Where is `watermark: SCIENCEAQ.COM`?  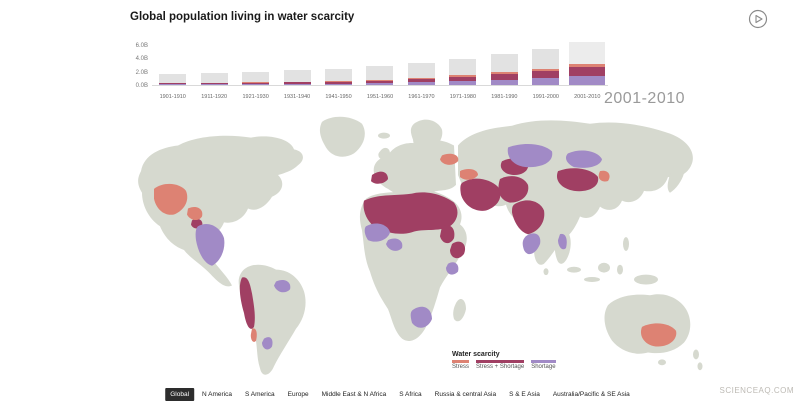
watermark: SCIENCEAQ.COM is located at coordinates (756, 390).